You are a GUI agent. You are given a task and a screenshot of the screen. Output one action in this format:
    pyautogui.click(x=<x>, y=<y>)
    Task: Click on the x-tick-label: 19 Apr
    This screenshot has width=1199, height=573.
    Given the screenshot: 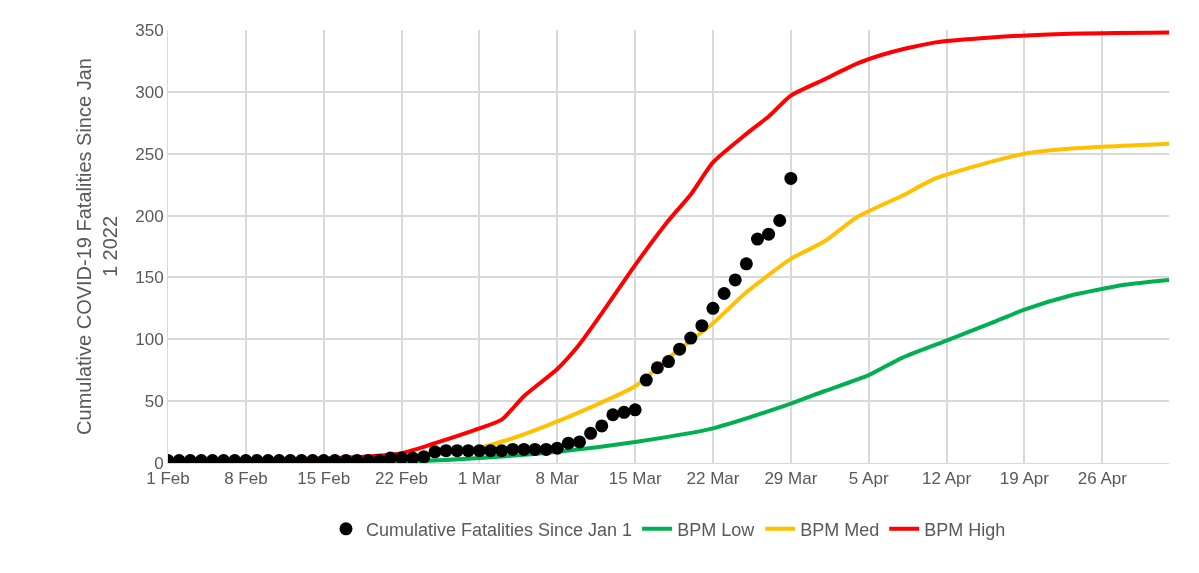 What is the action you would take?
    pyautogui.click(x=1024, y=479)
    